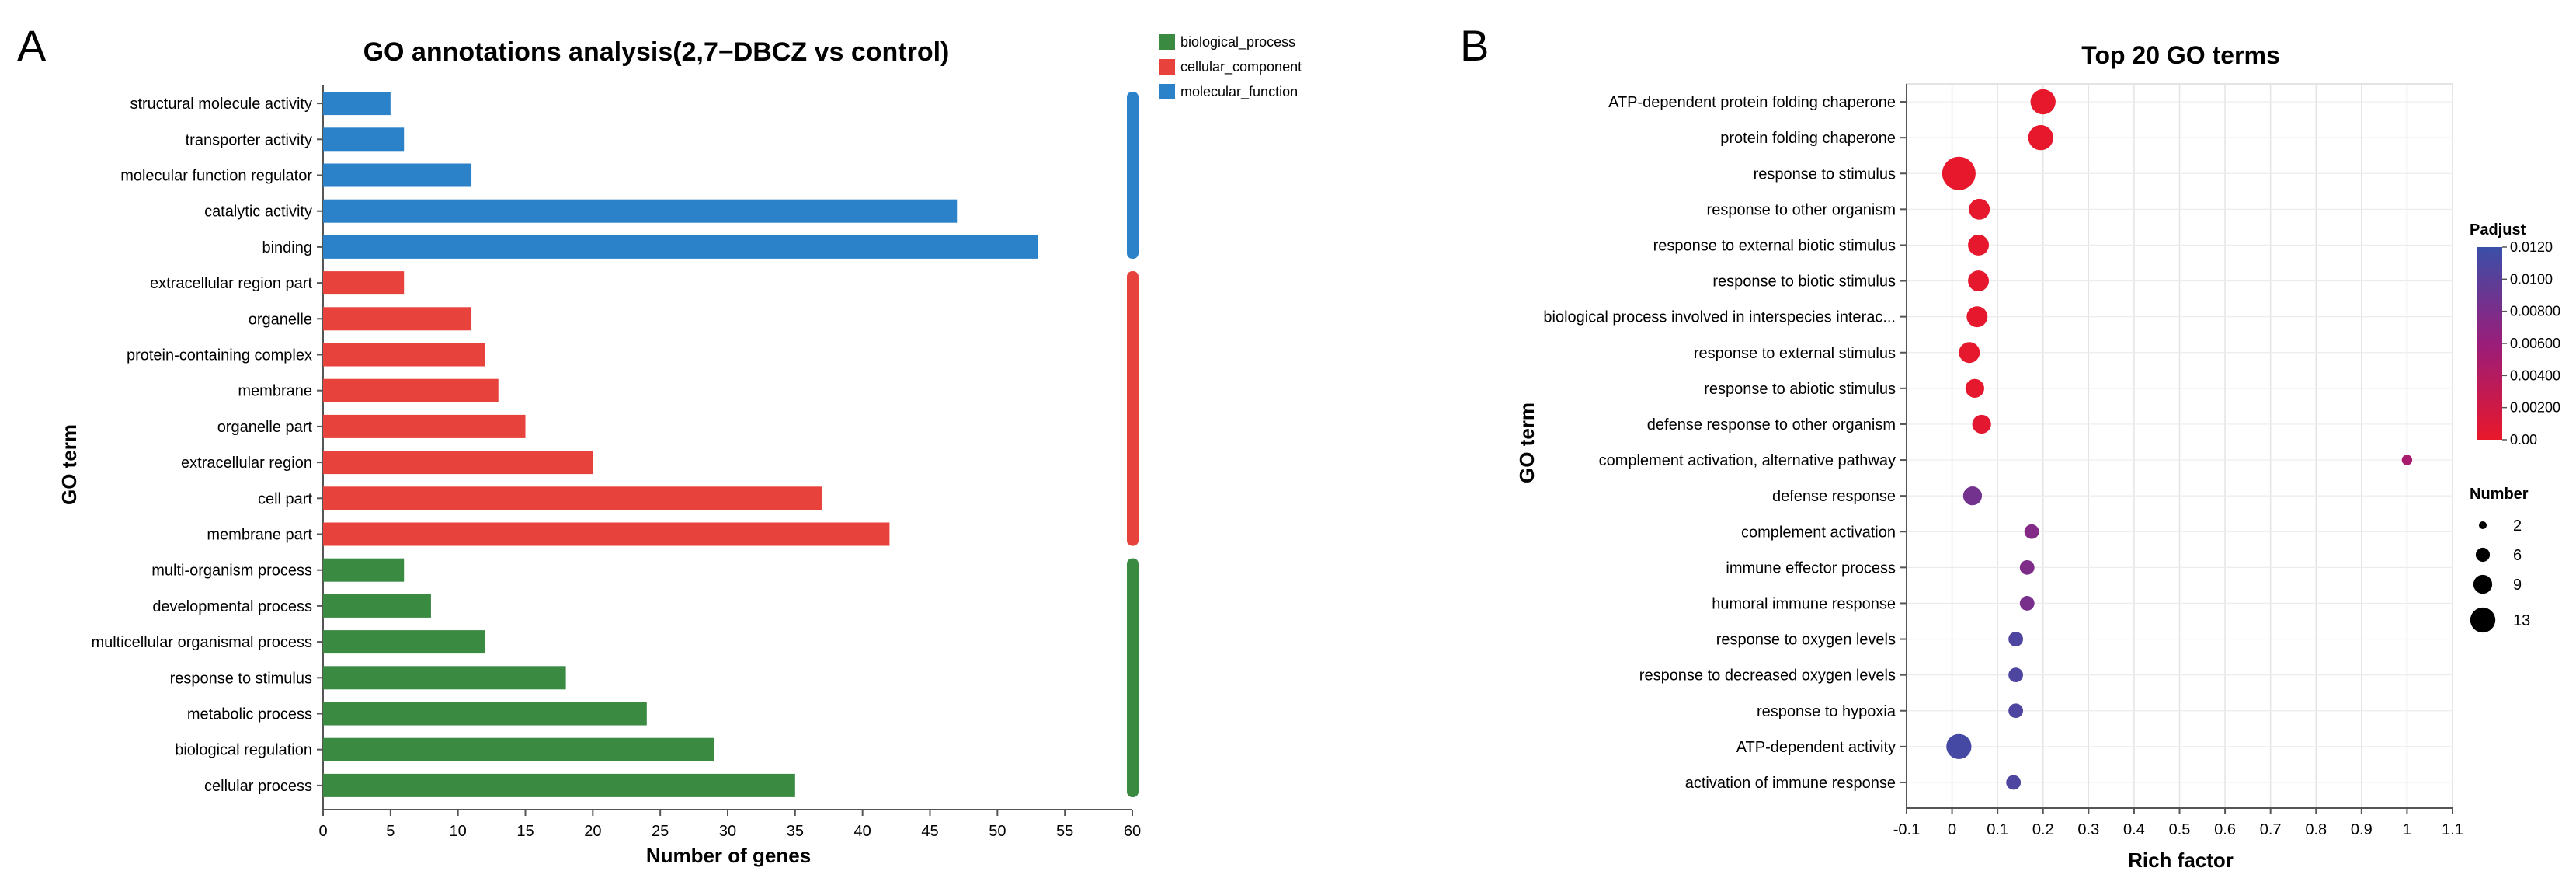 The image size is (2576, 885). I want to click on panel-b-letter: B, so click(1474, 45).